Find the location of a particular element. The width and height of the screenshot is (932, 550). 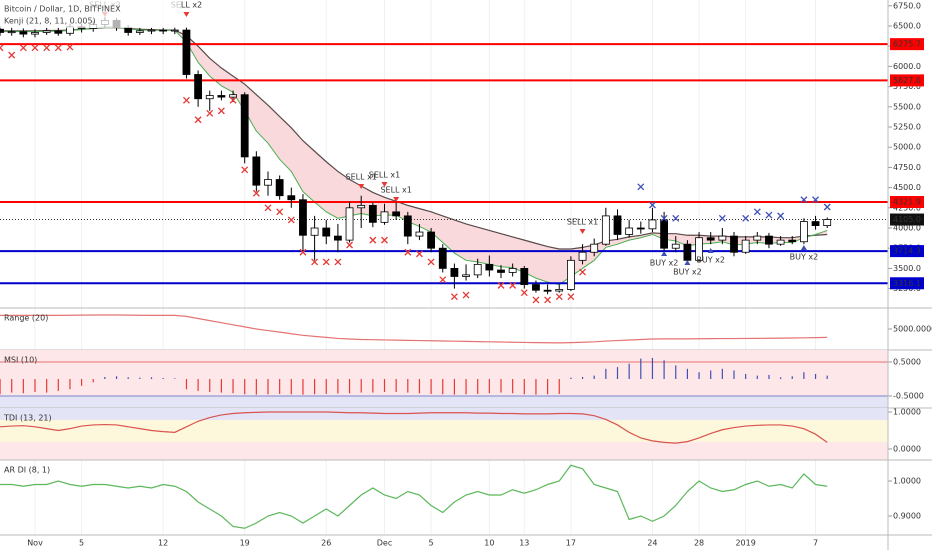

level-label: 3316.1 is located at coordinates (907, 283).